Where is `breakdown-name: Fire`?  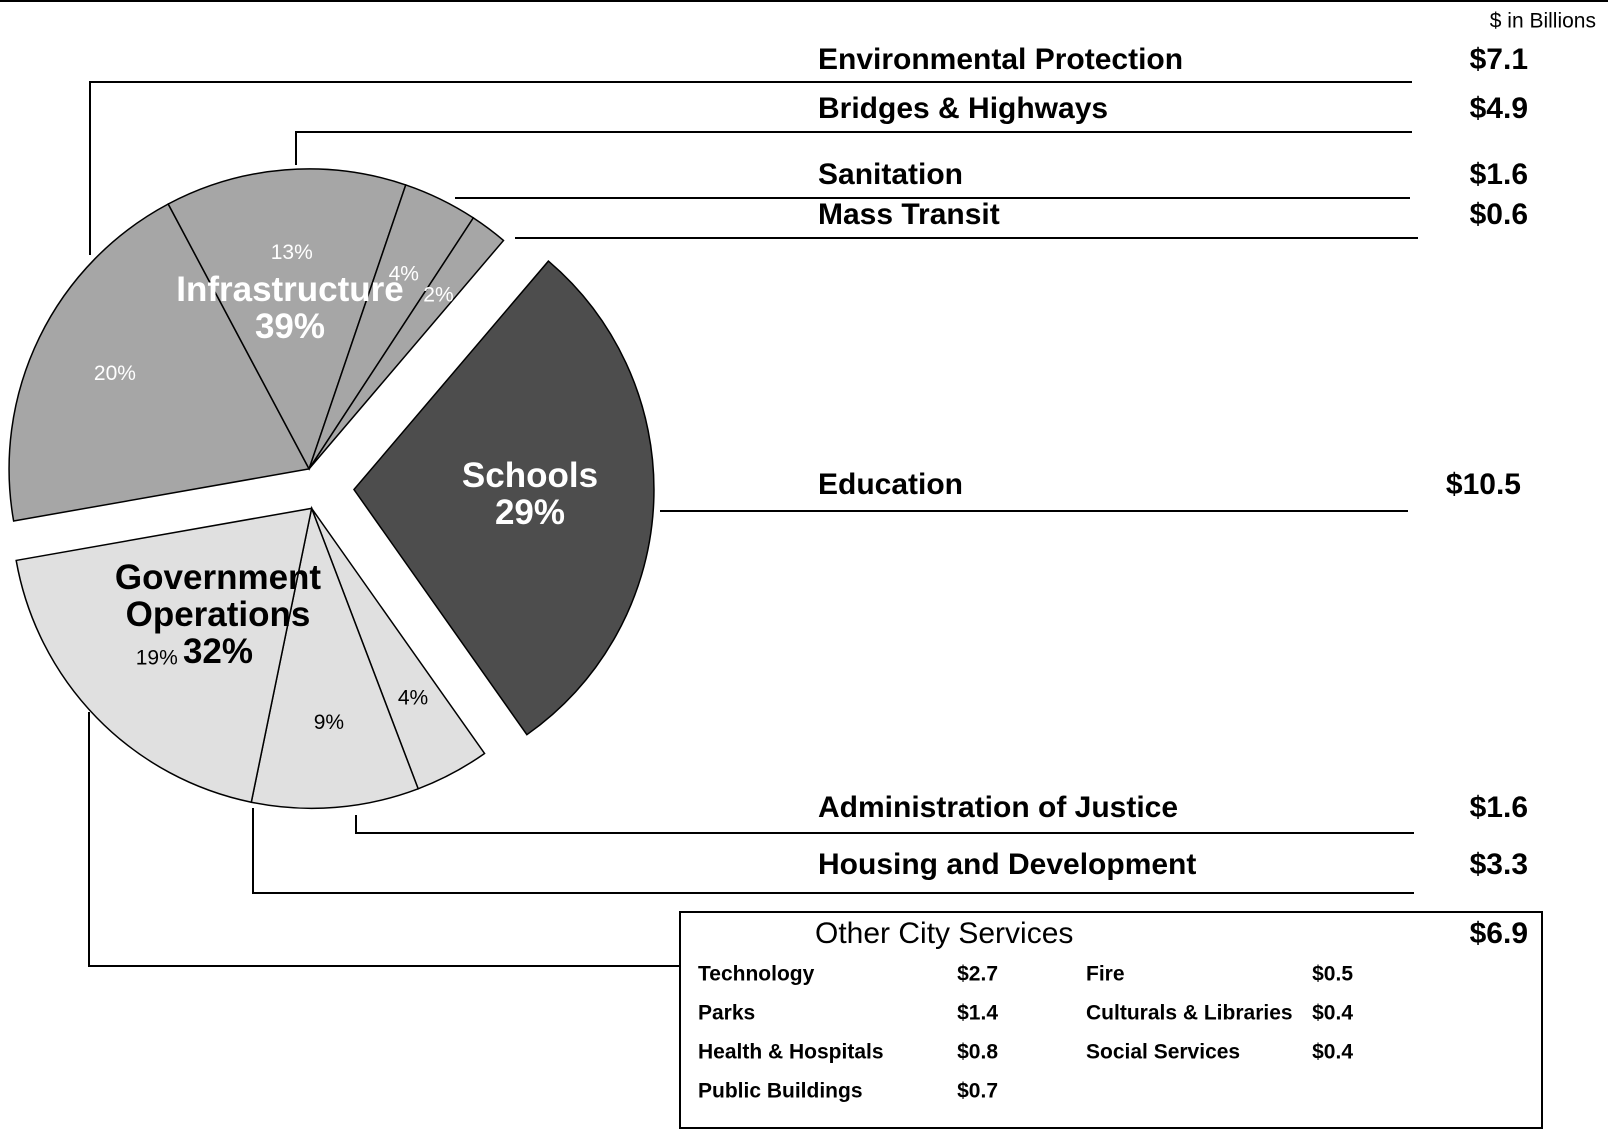
breakdown-name: Fire is located at coordinates (1105, 974).